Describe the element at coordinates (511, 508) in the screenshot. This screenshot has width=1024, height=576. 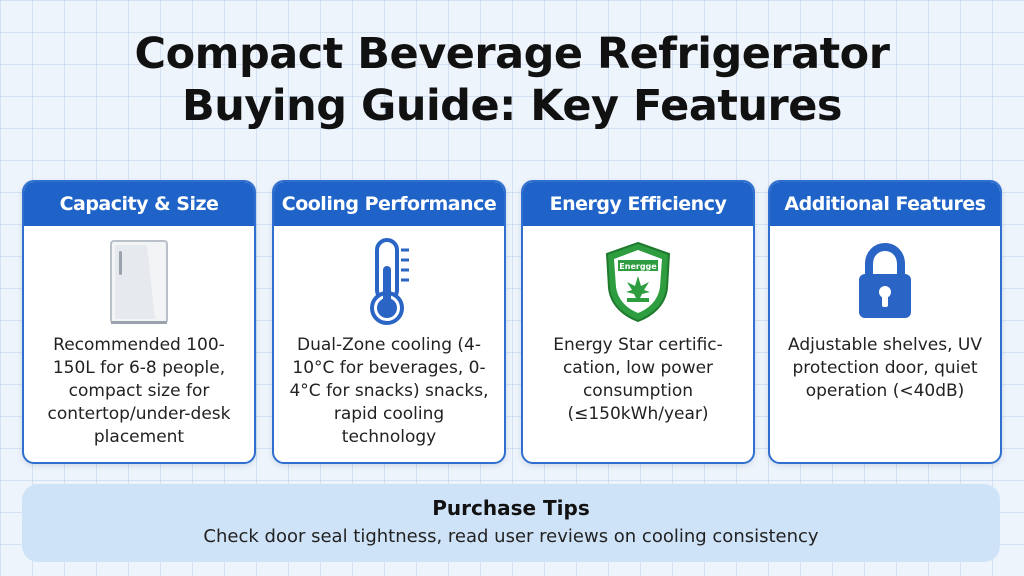
I see `tips-title: Purchase Tips` at that location.